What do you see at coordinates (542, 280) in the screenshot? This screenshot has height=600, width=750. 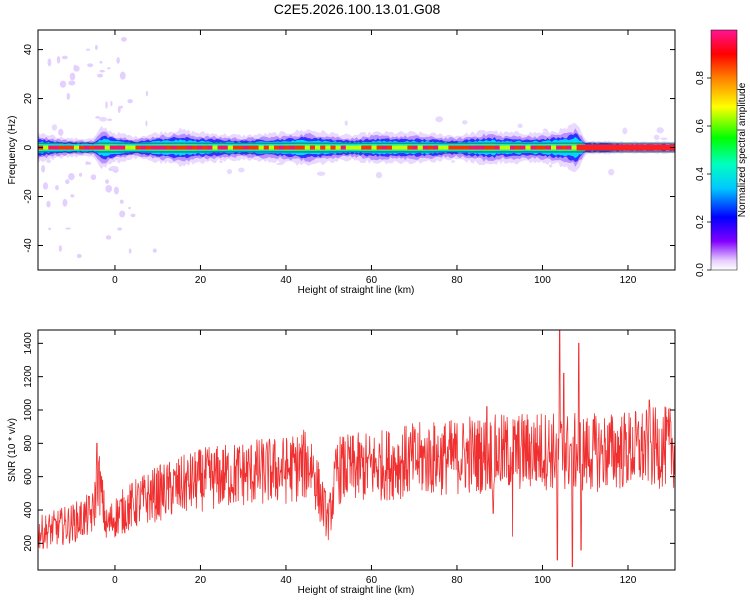 I see `x-tick-label: 100` at bounding box center [542, 280].